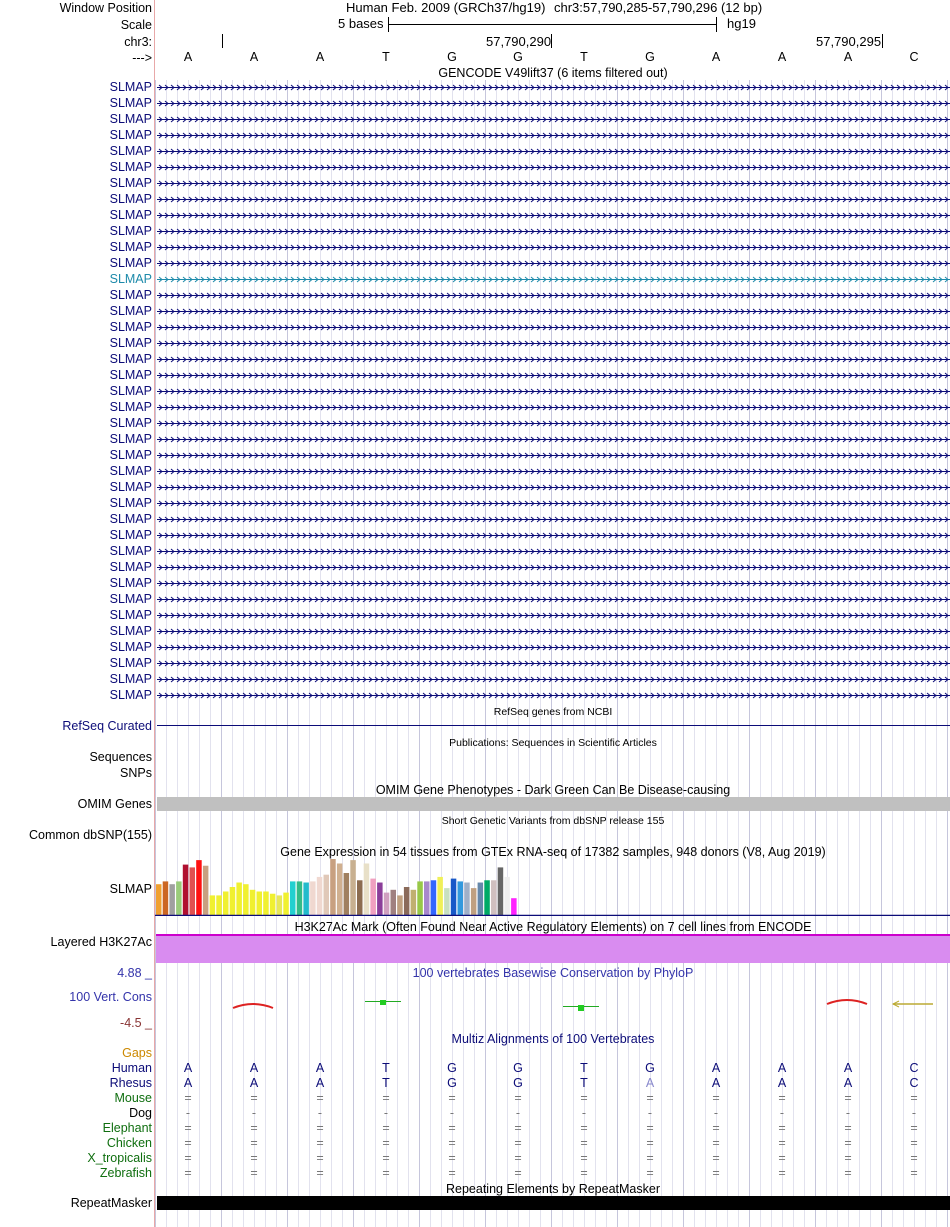 This screenshot has height=1227, width=950. What do you see at coordinates (111, 1203) in the screenshot?
I see `repeatmasker-label: RepeatMasker` at bounding box center [111, 1203].